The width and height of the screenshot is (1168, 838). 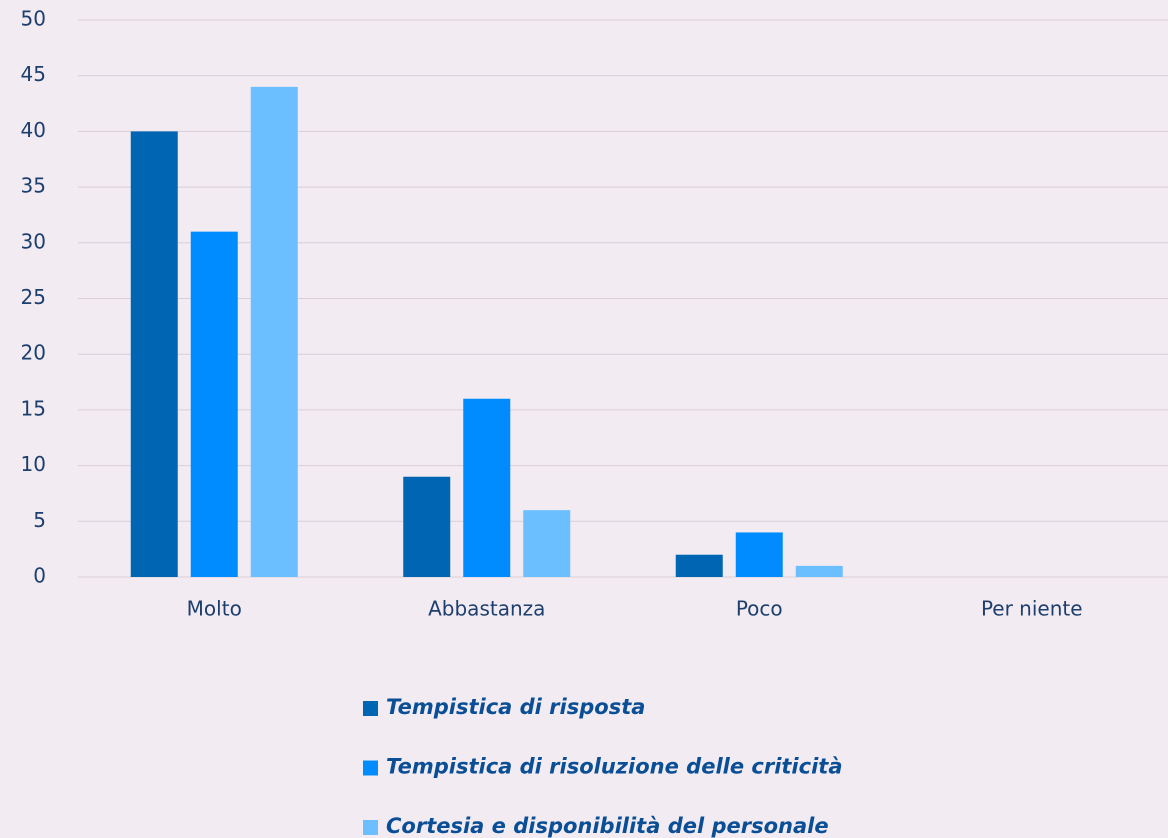 What do you see at coordinates (33, 74) in the screenshot?
I see `y-tick-label: 45` at bounding box center [33, 74].